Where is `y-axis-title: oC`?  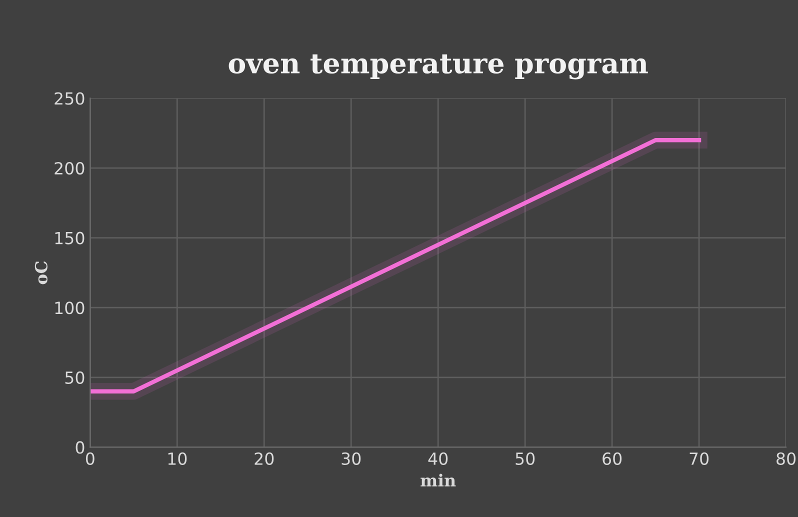
y-axis-title: oC is located at coordinates (41, 272).